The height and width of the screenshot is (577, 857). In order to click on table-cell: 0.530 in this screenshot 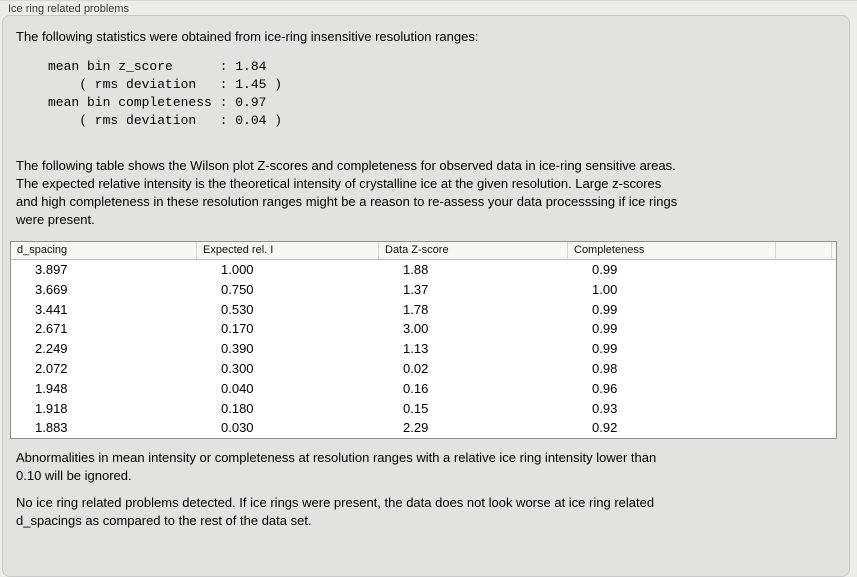, I will do `click(237, 309)`.